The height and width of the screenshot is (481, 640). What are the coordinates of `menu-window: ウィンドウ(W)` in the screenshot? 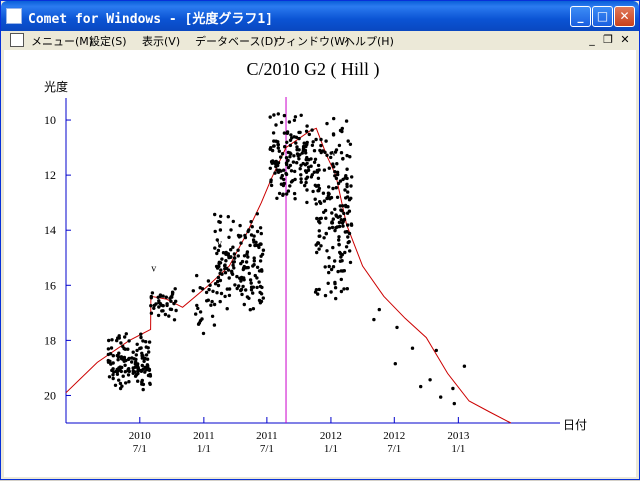 It's located at (312, 41).